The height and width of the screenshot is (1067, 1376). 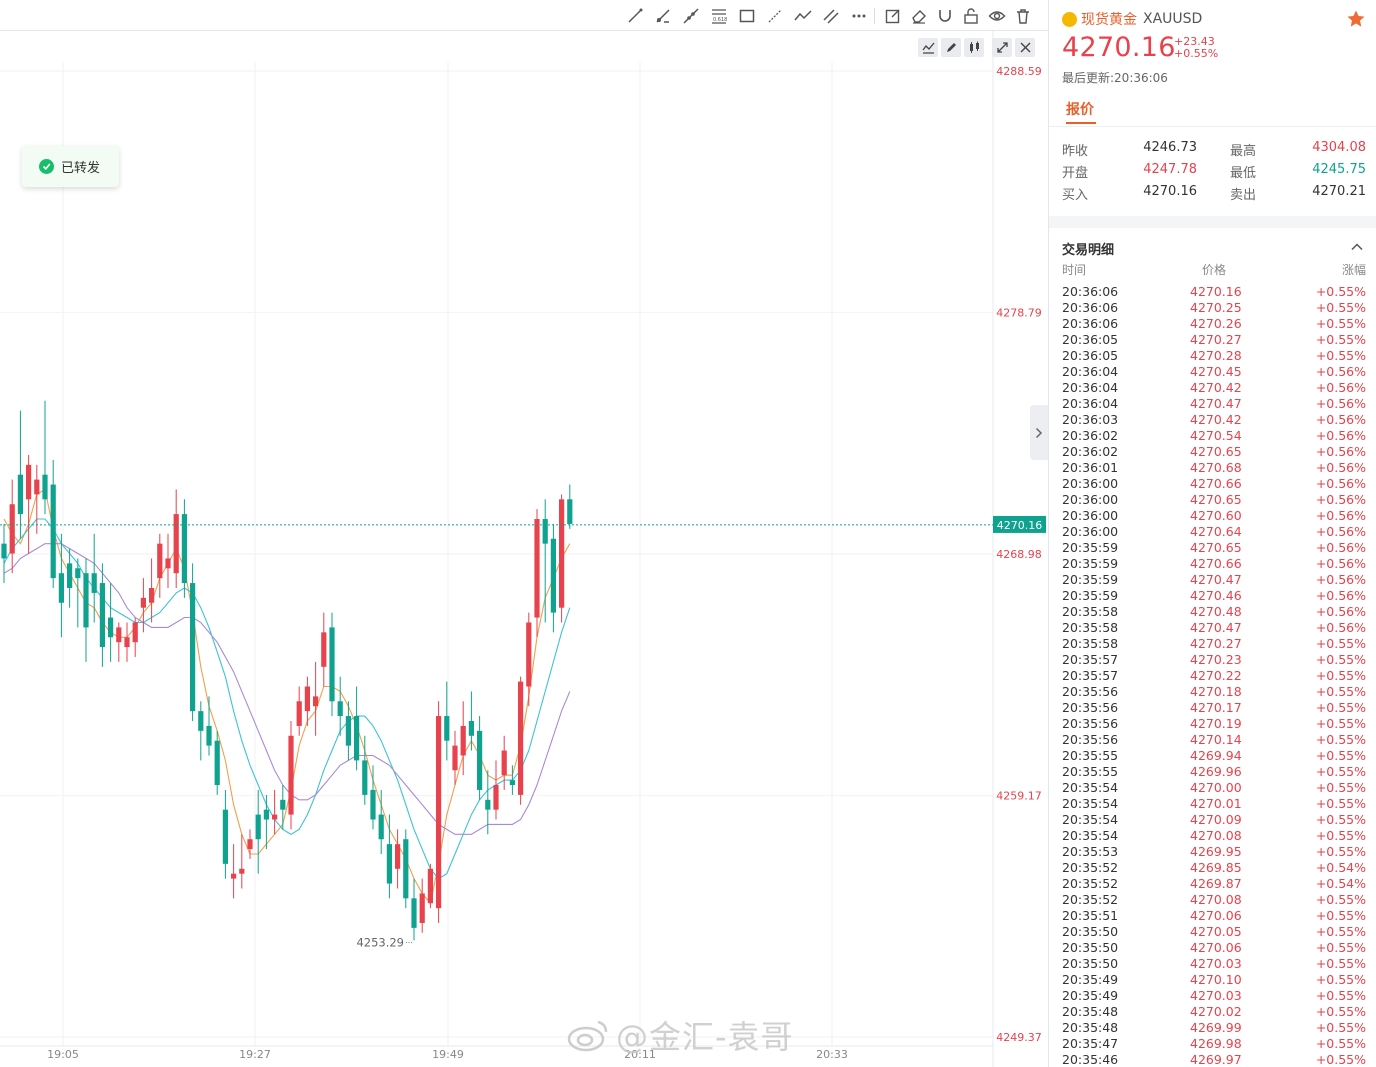 What do you see at coordinates (1170, 147) in the screenshot?
I see `quote-value: 4246.73` at bounding box center [1170, 147].